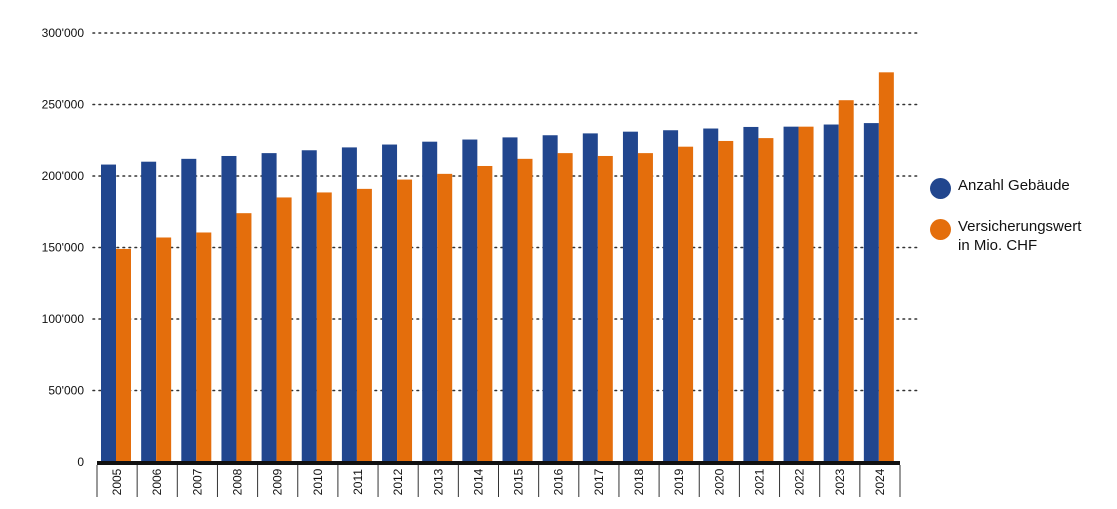 This screenshot has height=509, width=1117. I want to click on bar-anzahl-gebaeude-2023, so click(831, 293).